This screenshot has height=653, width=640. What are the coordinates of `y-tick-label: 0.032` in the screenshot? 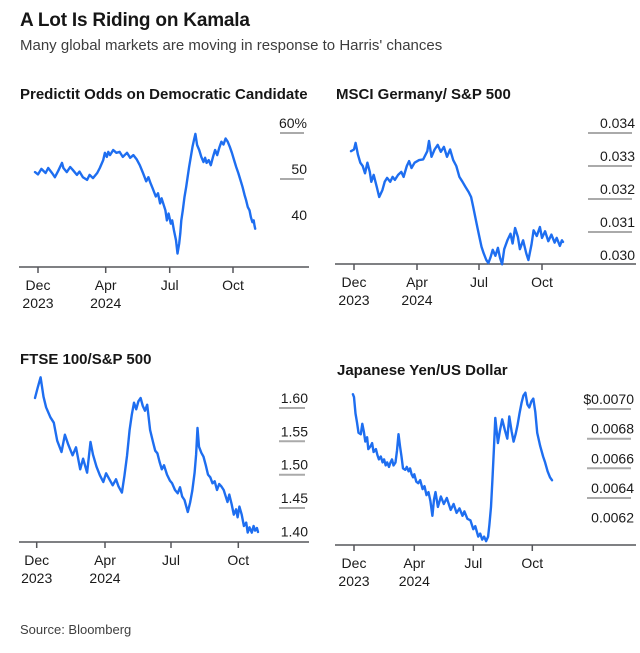 It's located at (617, 189).